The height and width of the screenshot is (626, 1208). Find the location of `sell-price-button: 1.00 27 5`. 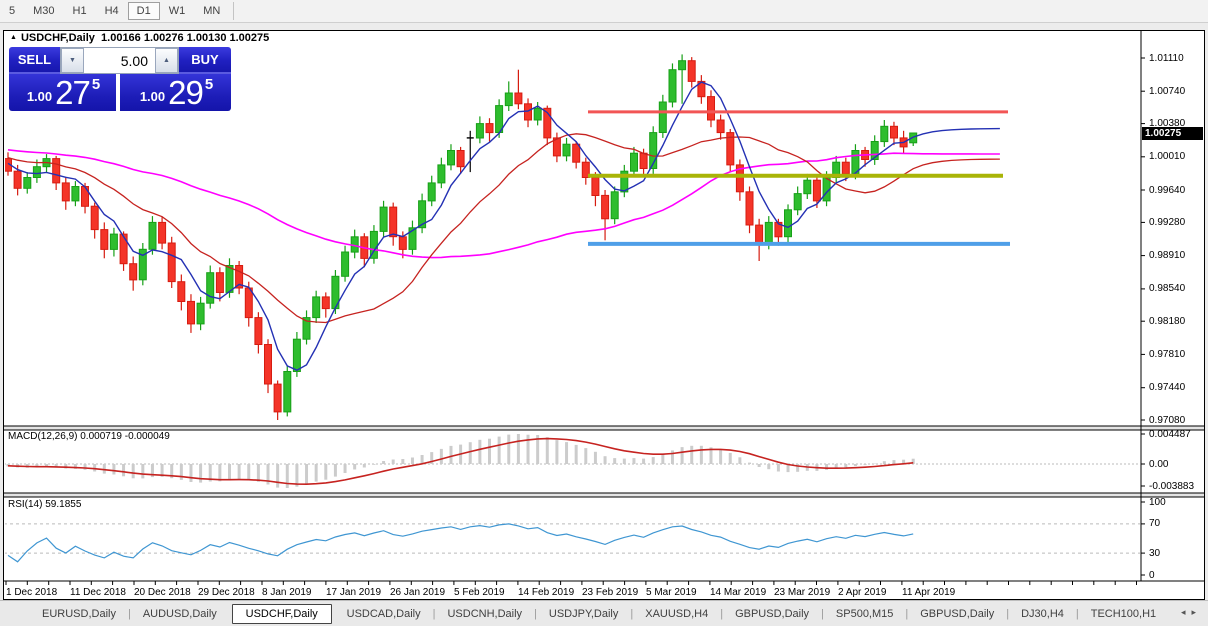

sell-price-button: 1.00 27 5 is located at coordinates (62, 92).